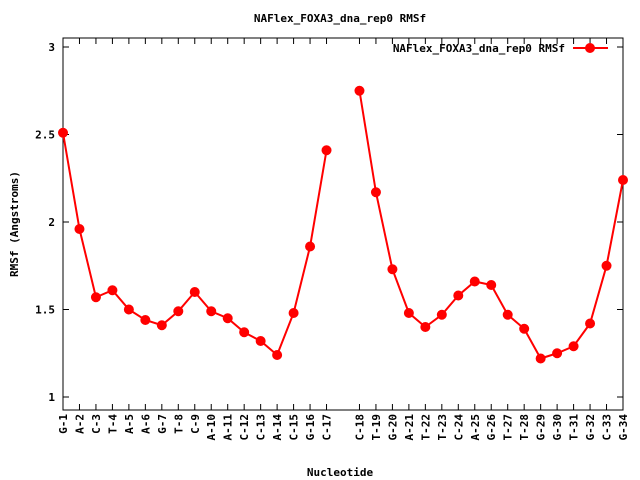  I want to click on x-tick-label: A-25, so click(475, 427).